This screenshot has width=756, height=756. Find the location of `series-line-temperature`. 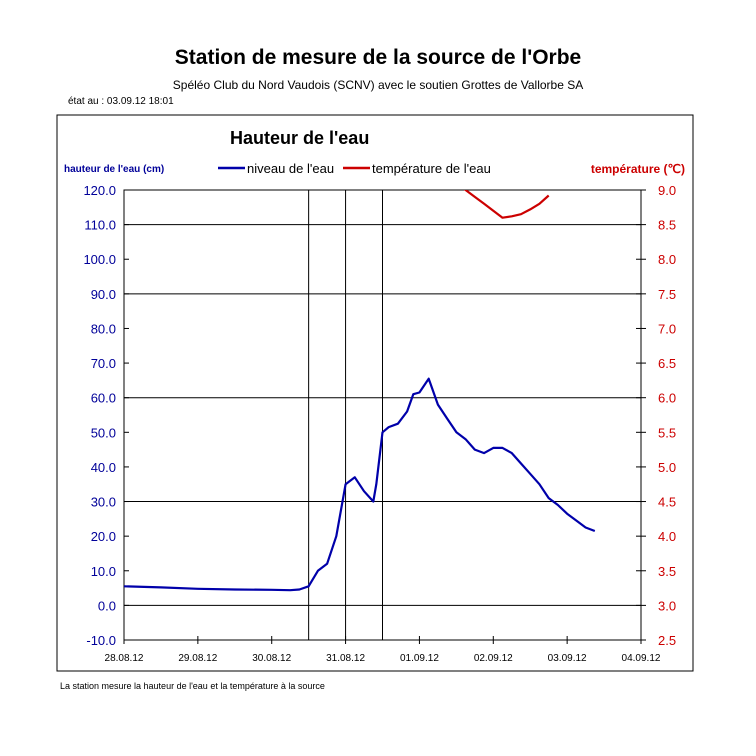

series-line-temperature is located at coordinates (506, 204).